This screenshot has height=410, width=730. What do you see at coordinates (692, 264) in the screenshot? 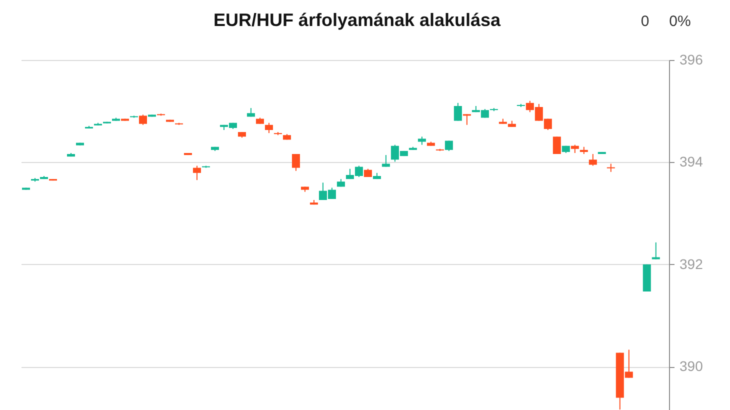
I see `y-tick-label: 392` at bounding box center [692, 264].